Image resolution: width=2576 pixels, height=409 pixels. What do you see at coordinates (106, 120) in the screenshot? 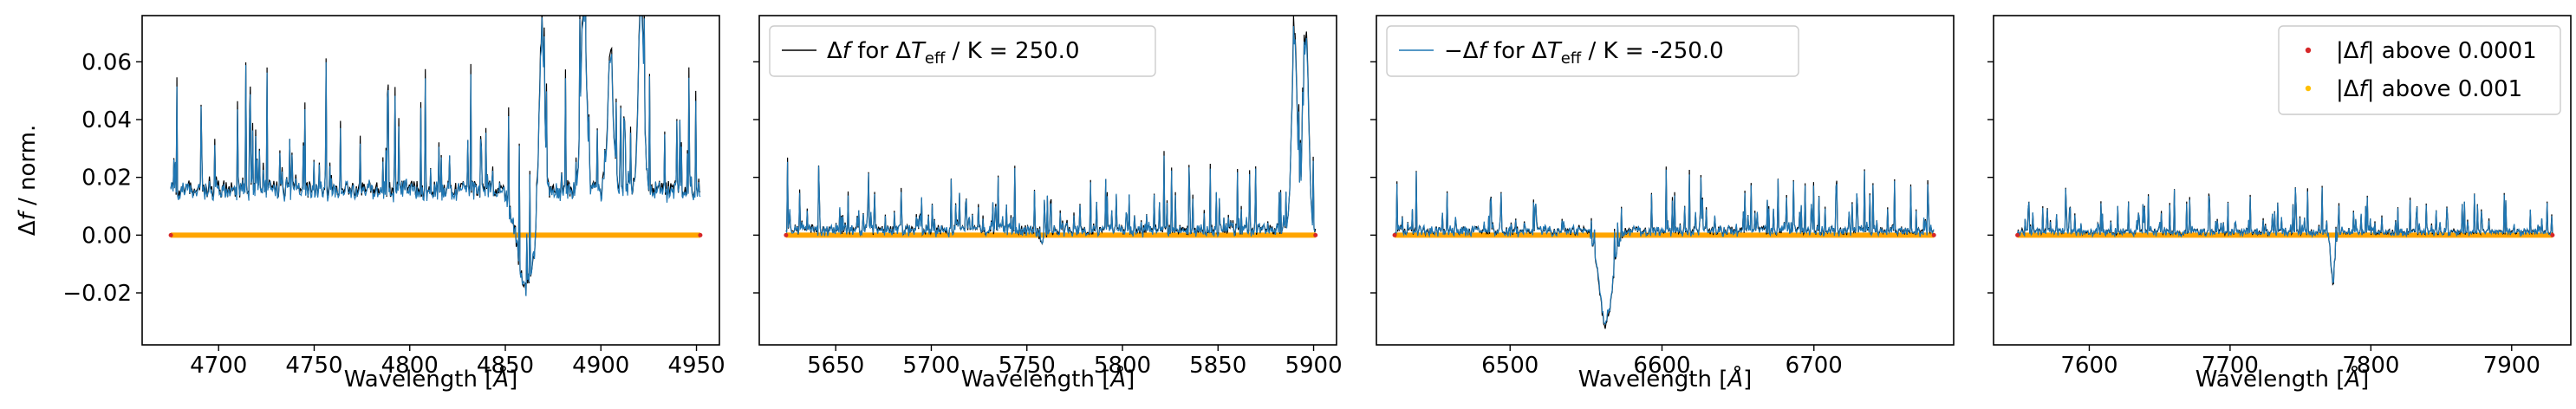
I see `y-tick-label: 0.04` at bounding box center [106, 120].